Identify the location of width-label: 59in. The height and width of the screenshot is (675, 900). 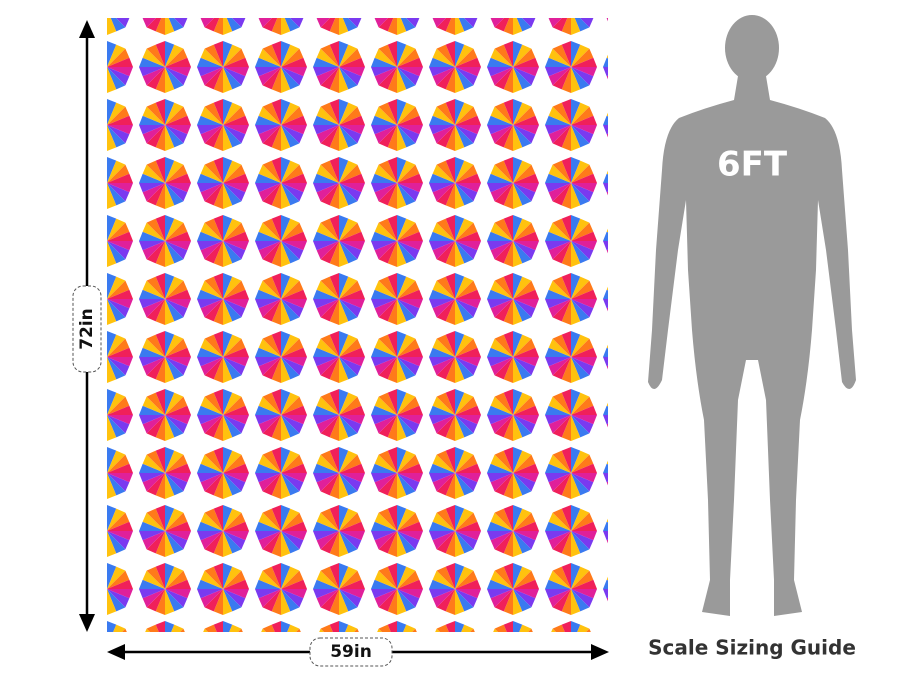
(351, 652).